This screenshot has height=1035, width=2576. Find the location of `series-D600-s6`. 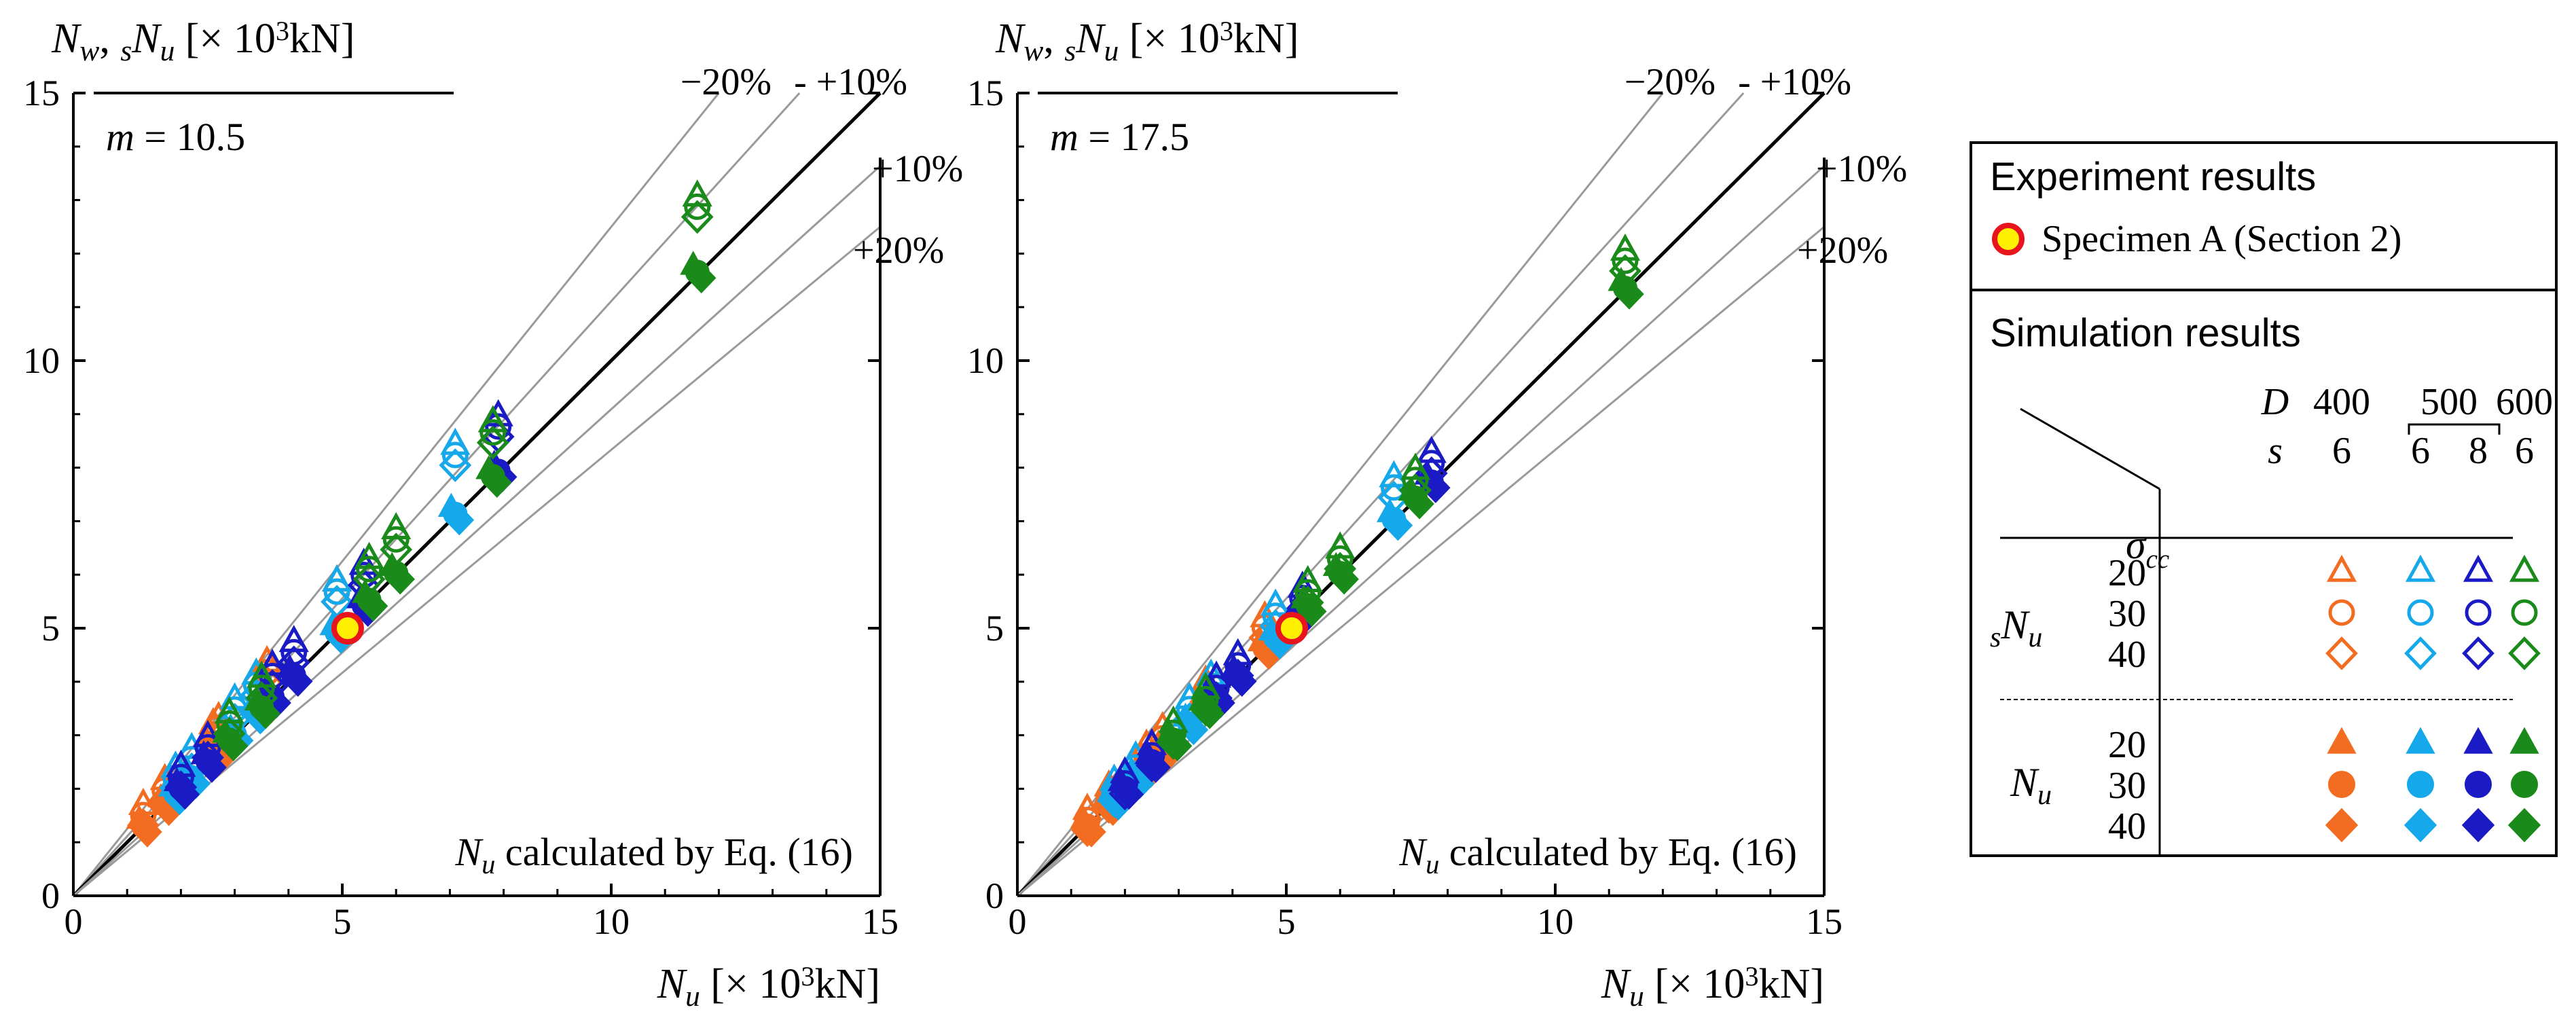

series-D600-s6 is located at coordinates (464, 470).